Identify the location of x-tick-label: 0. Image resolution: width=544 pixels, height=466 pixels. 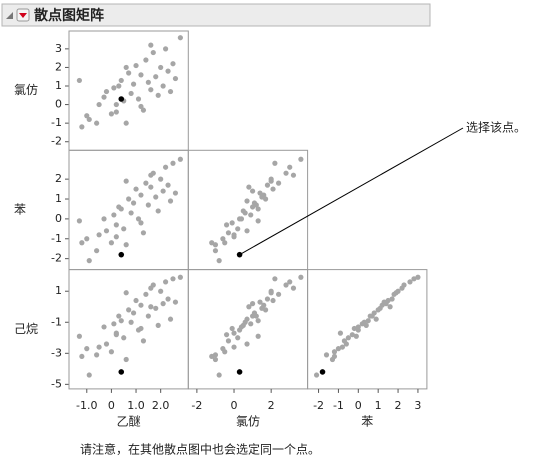
(234, 405).